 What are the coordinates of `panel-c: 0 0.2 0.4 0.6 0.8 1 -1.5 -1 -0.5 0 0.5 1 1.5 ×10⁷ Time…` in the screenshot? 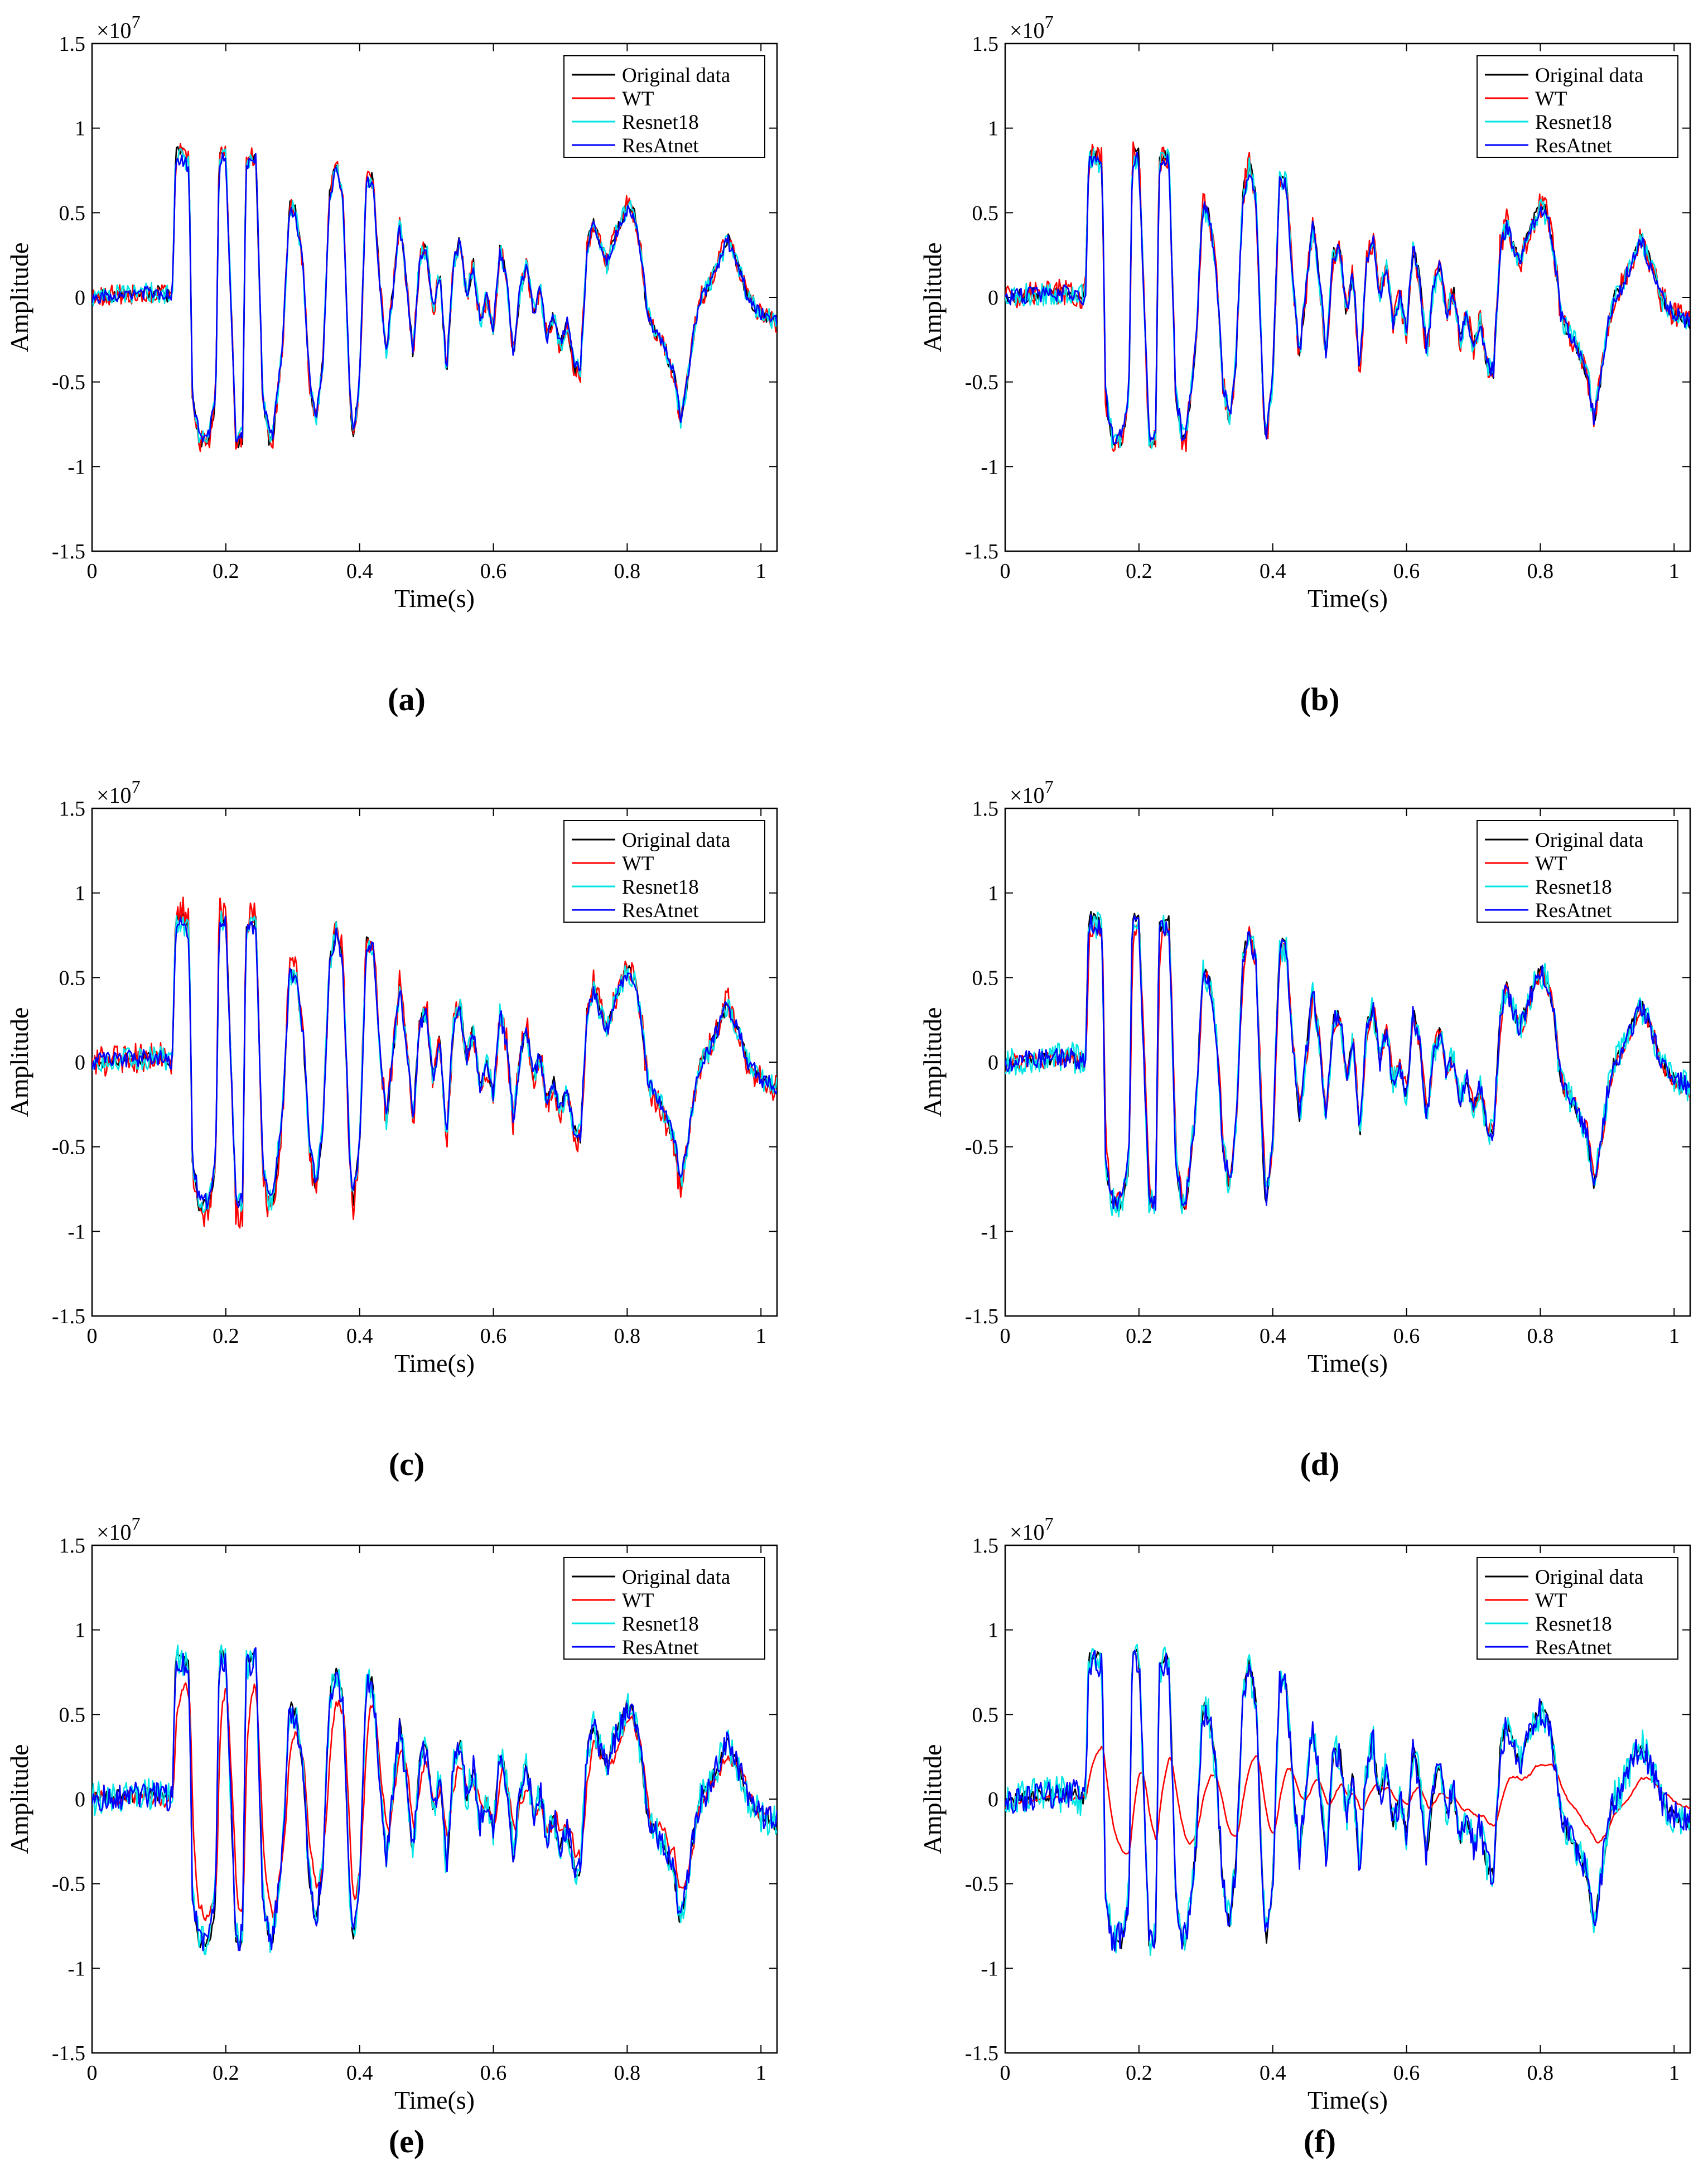 It's located at (392, 1129).